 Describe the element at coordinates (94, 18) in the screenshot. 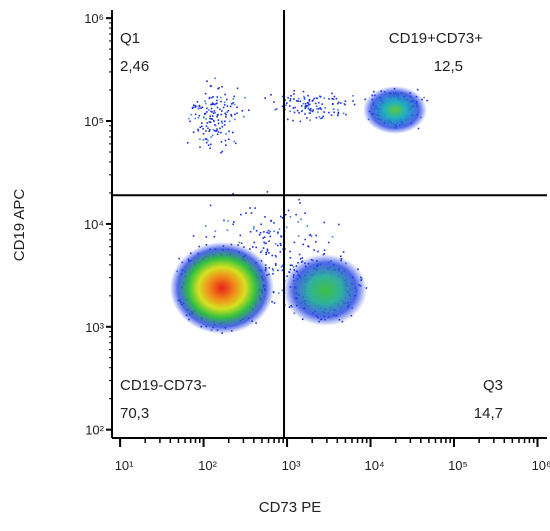

I see `y-tick-label: 10⁶` at that location.